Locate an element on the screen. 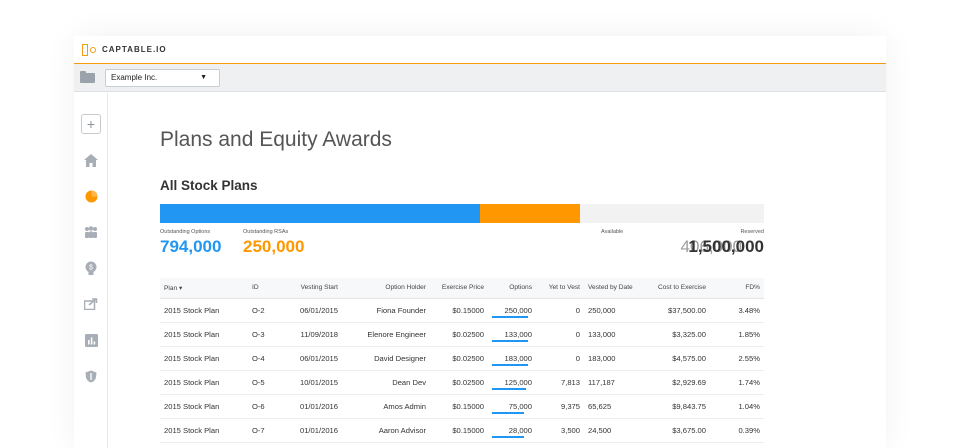 This screenshot has width=960, height=448. column-header-vested-by-date: Vested by Date is located at coordinates (612, 288).